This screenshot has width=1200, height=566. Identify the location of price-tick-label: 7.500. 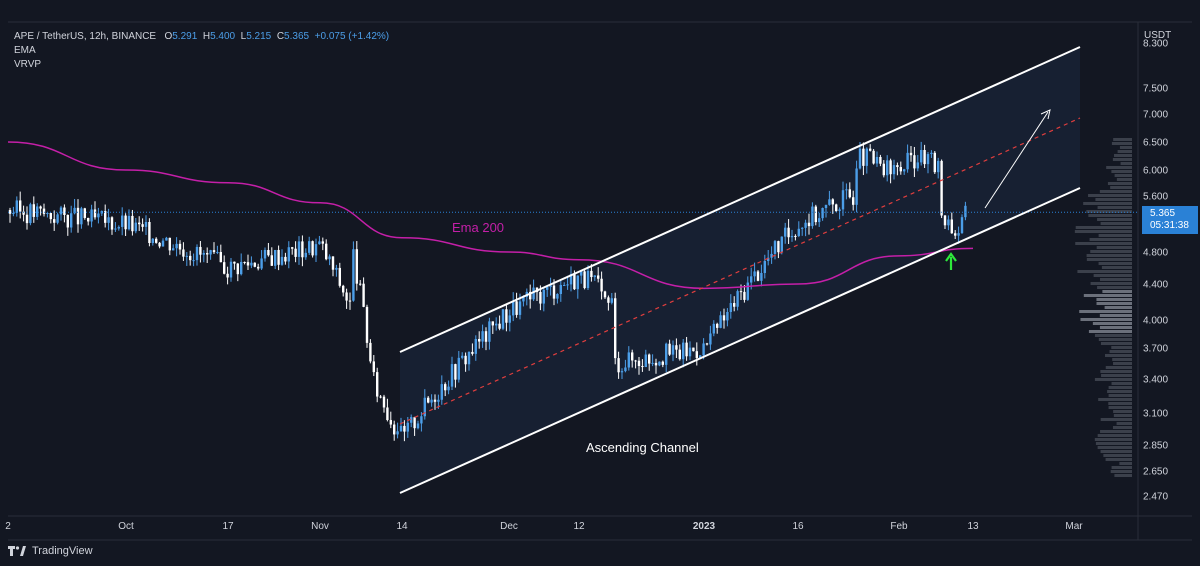
(1155, 89).